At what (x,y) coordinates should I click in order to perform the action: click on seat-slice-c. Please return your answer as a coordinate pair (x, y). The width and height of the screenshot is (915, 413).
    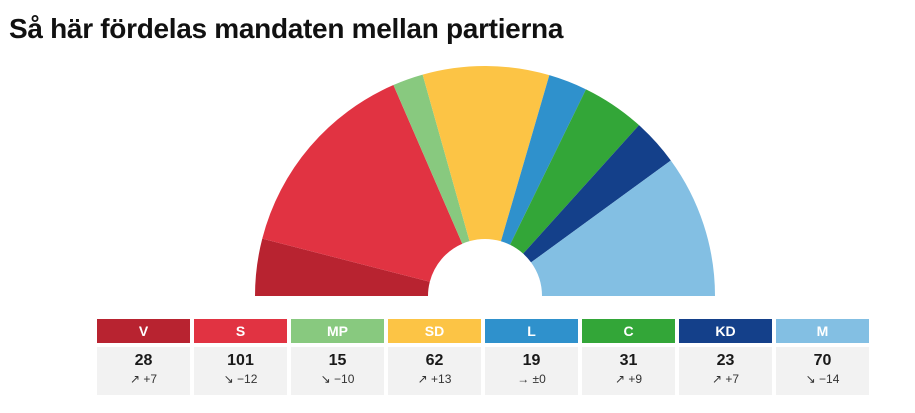
    Looking at the image, I should click on (575, 171).